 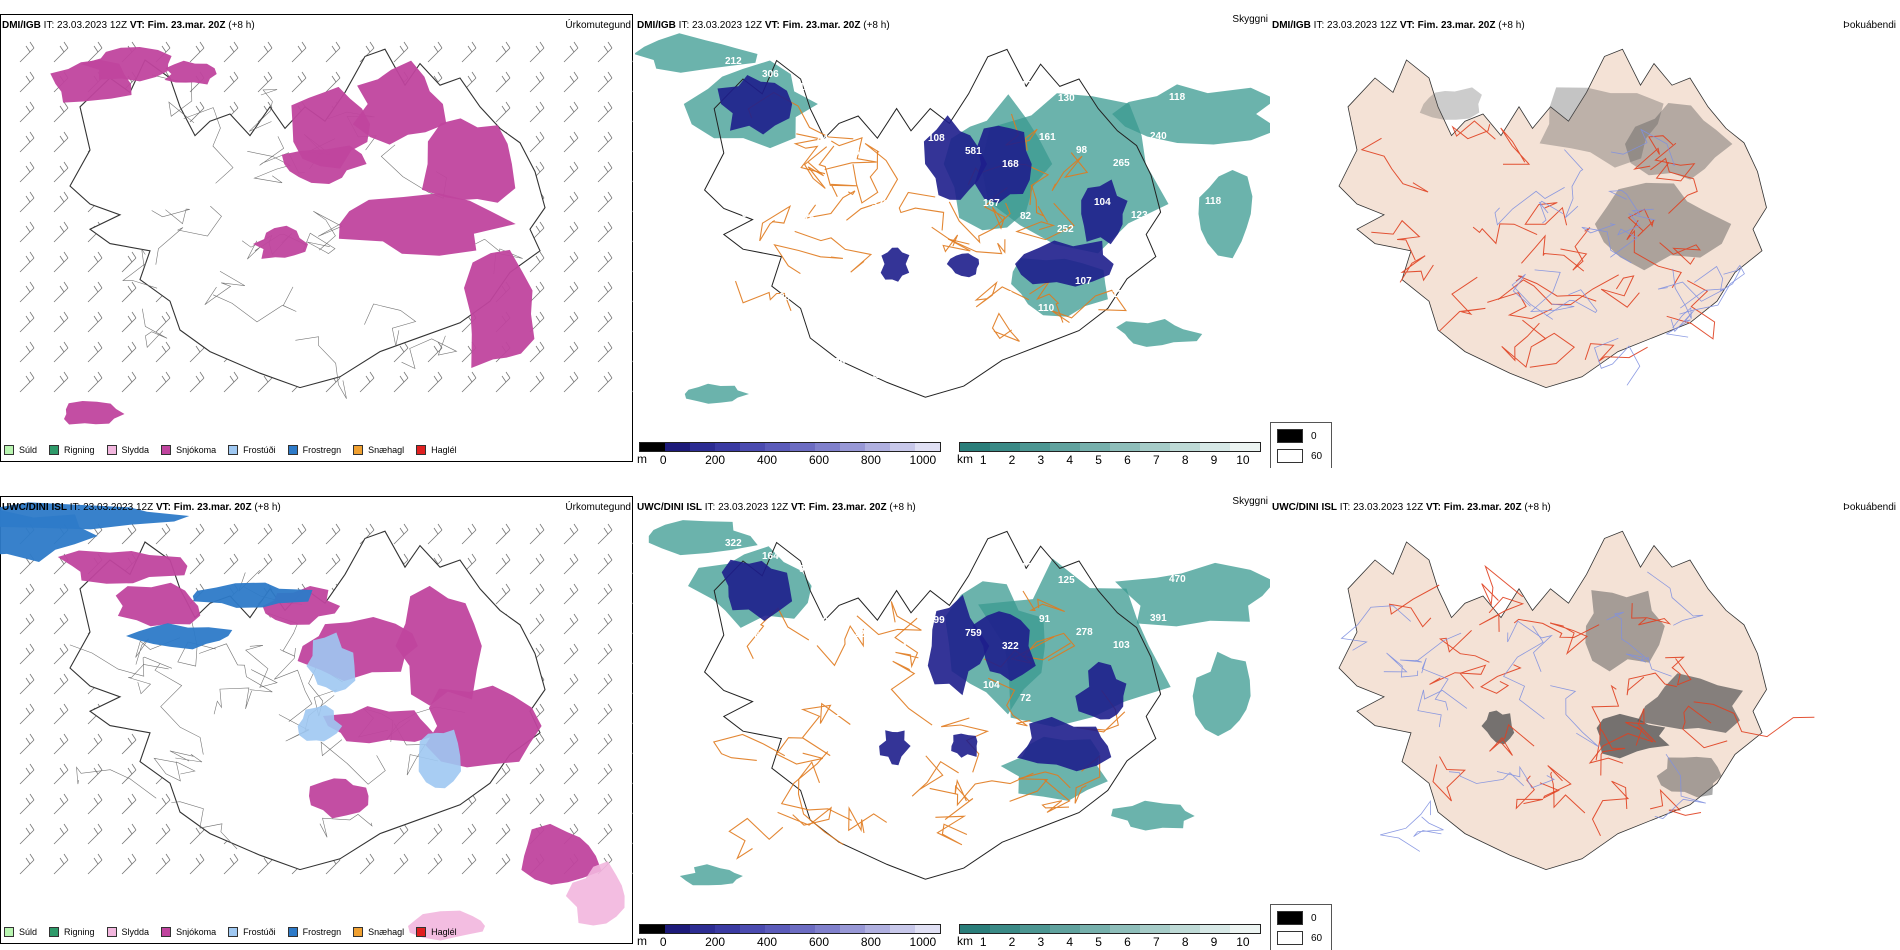 What do you see at coordinates (1243, 942) in the screenshot?
I see `colorbar-tick: 10` at bounding box center [1243, 942].